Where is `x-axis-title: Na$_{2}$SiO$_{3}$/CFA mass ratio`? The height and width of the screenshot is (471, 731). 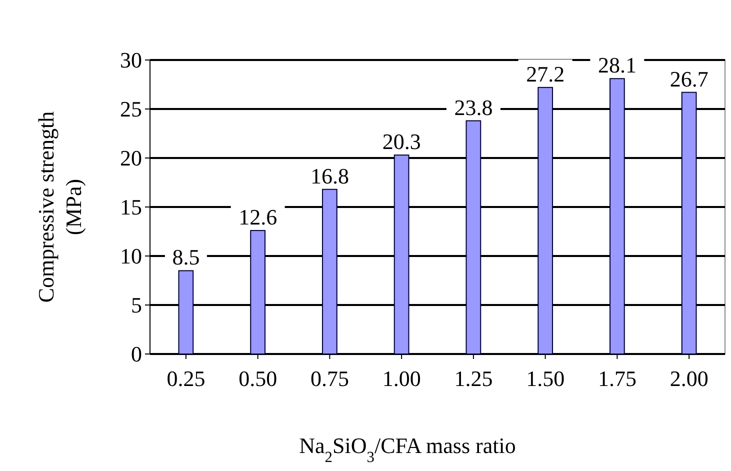 x-axis-title: Na$_{2}$SiO$_{3}$/CFA mass ratio is located at coordinates (407, 449).